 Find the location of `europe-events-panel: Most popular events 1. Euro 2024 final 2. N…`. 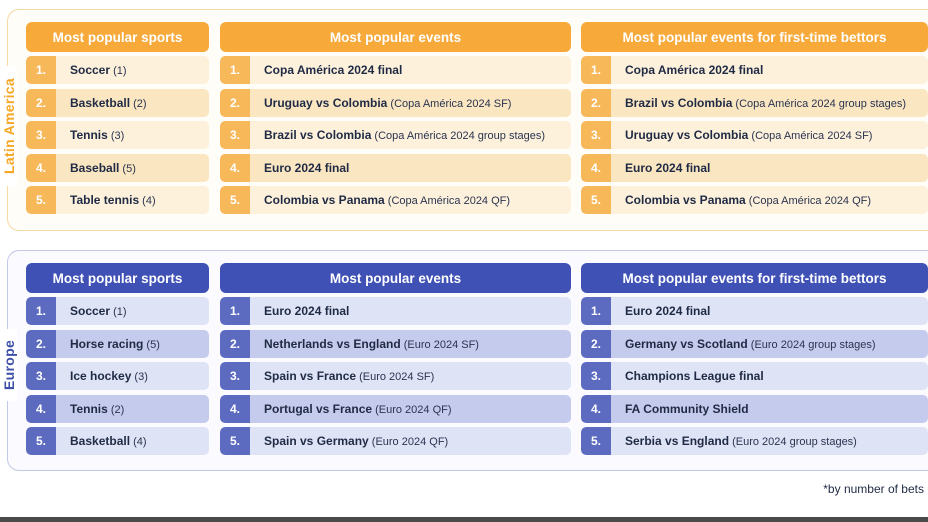

europe-events-panel: Most popular events 1. Euro 2024 final 2. N… is located at coordinates (395, 359).